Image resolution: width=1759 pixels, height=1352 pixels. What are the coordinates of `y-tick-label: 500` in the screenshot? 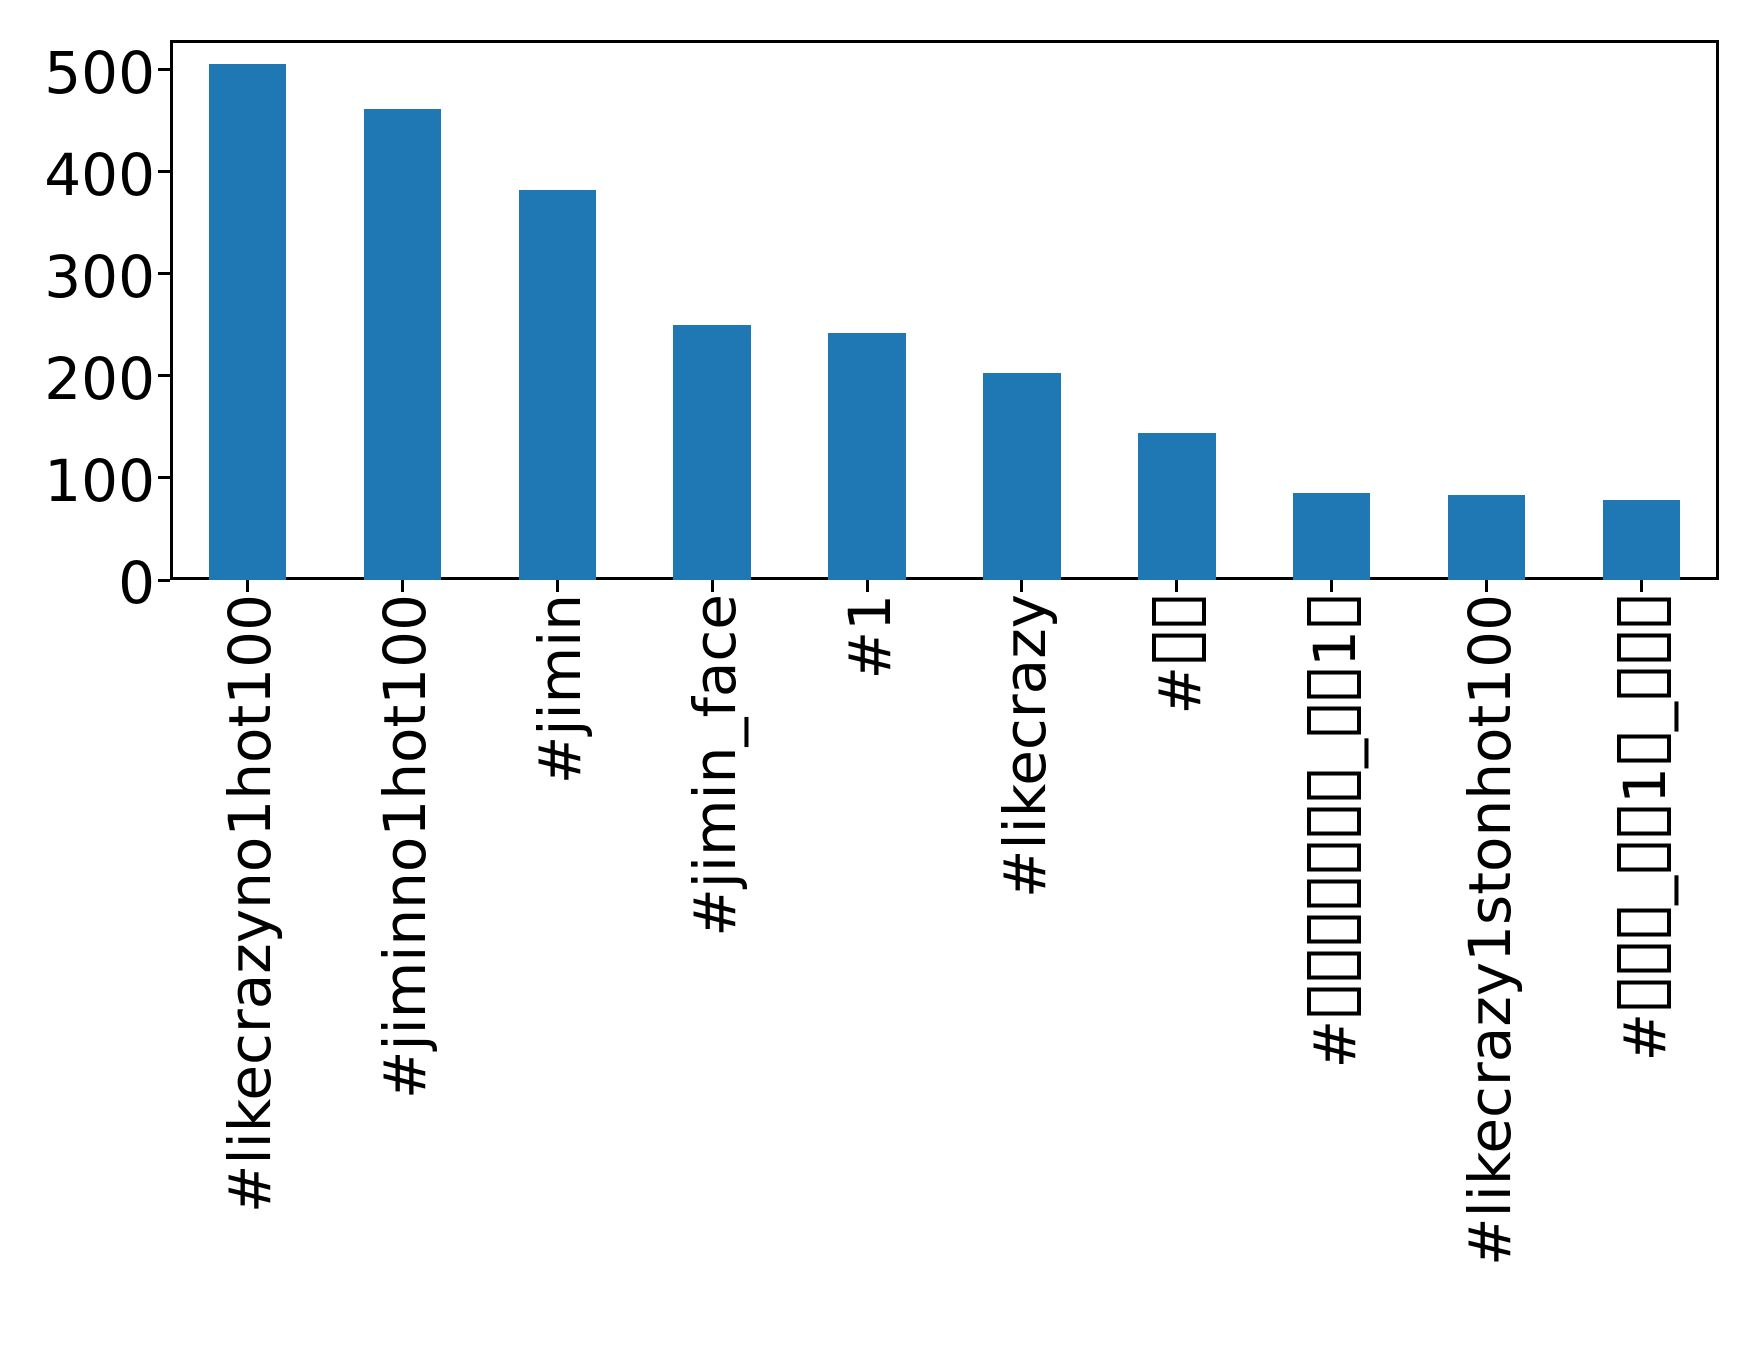 It's located at (99, 72).